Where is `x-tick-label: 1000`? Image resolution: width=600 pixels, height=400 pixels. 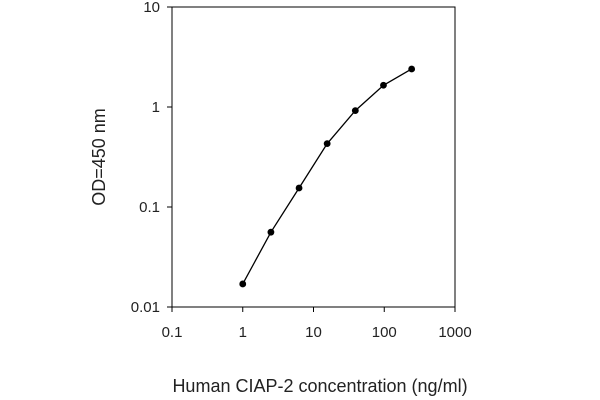
x-tick-label: 1000 is located at coordinates (454, 332).